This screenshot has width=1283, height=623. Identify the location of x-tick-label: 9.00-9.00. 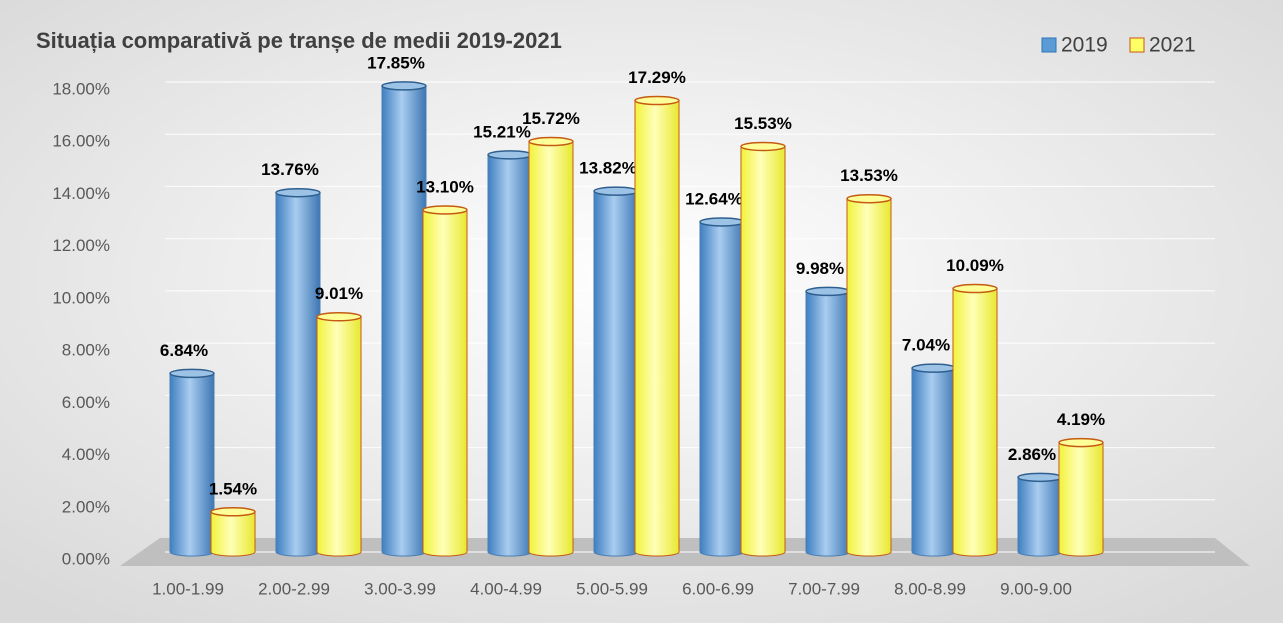
(1036, 588).